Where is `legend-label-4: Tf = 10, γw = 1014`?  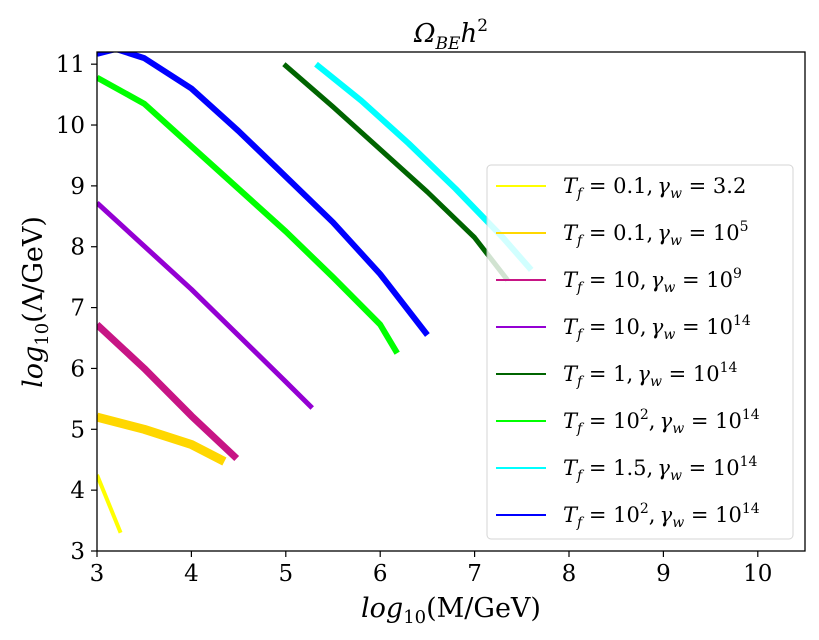
legend-label-4: Tf = 10, γw = 1014 is located at coordinates (657, 328).